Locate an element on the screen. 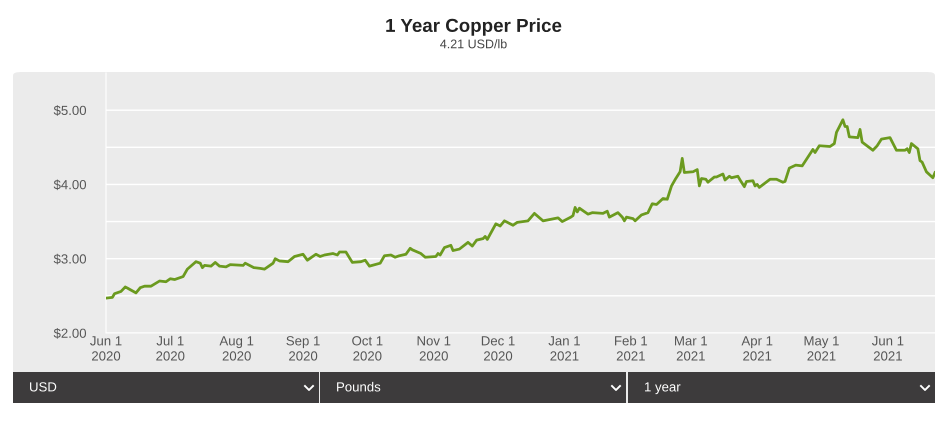 The width and height of the screenshot is (947, 433). text: USD is located at coordinates (43, 387).